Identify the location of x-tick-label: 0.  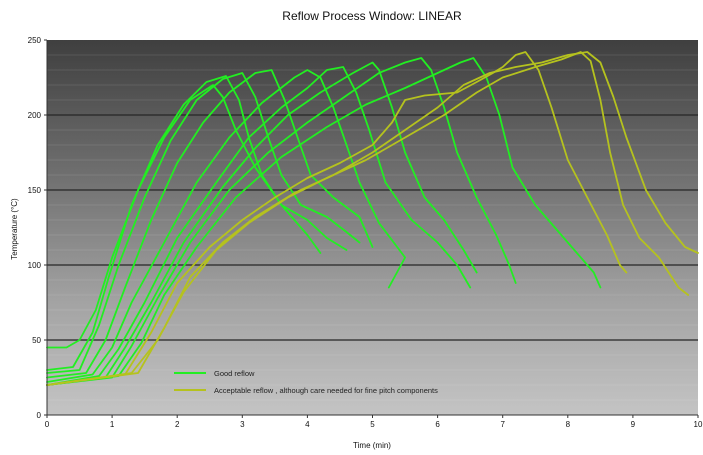
(47, 424).